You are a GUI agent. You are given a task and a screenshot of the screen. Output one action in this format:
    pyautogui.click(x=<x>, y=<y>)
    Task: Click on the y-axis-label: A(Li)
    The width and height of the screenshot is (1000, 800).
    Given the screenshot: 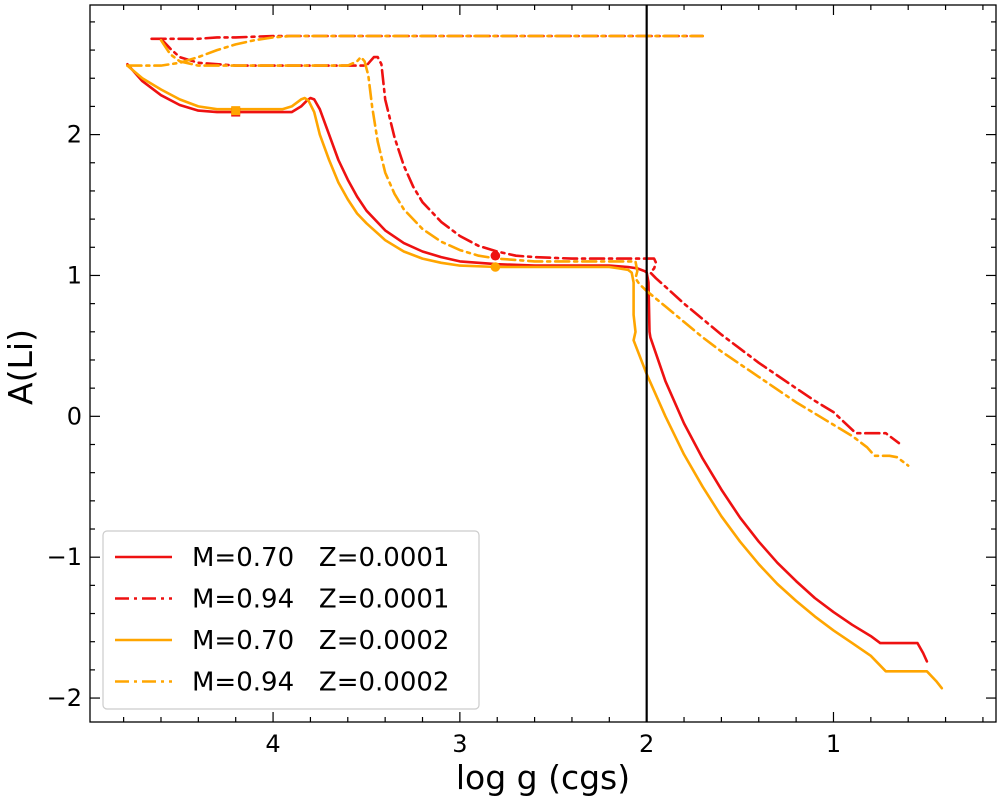 What is the action you would take?
    pyautogui.click(x=20, y=367)
    